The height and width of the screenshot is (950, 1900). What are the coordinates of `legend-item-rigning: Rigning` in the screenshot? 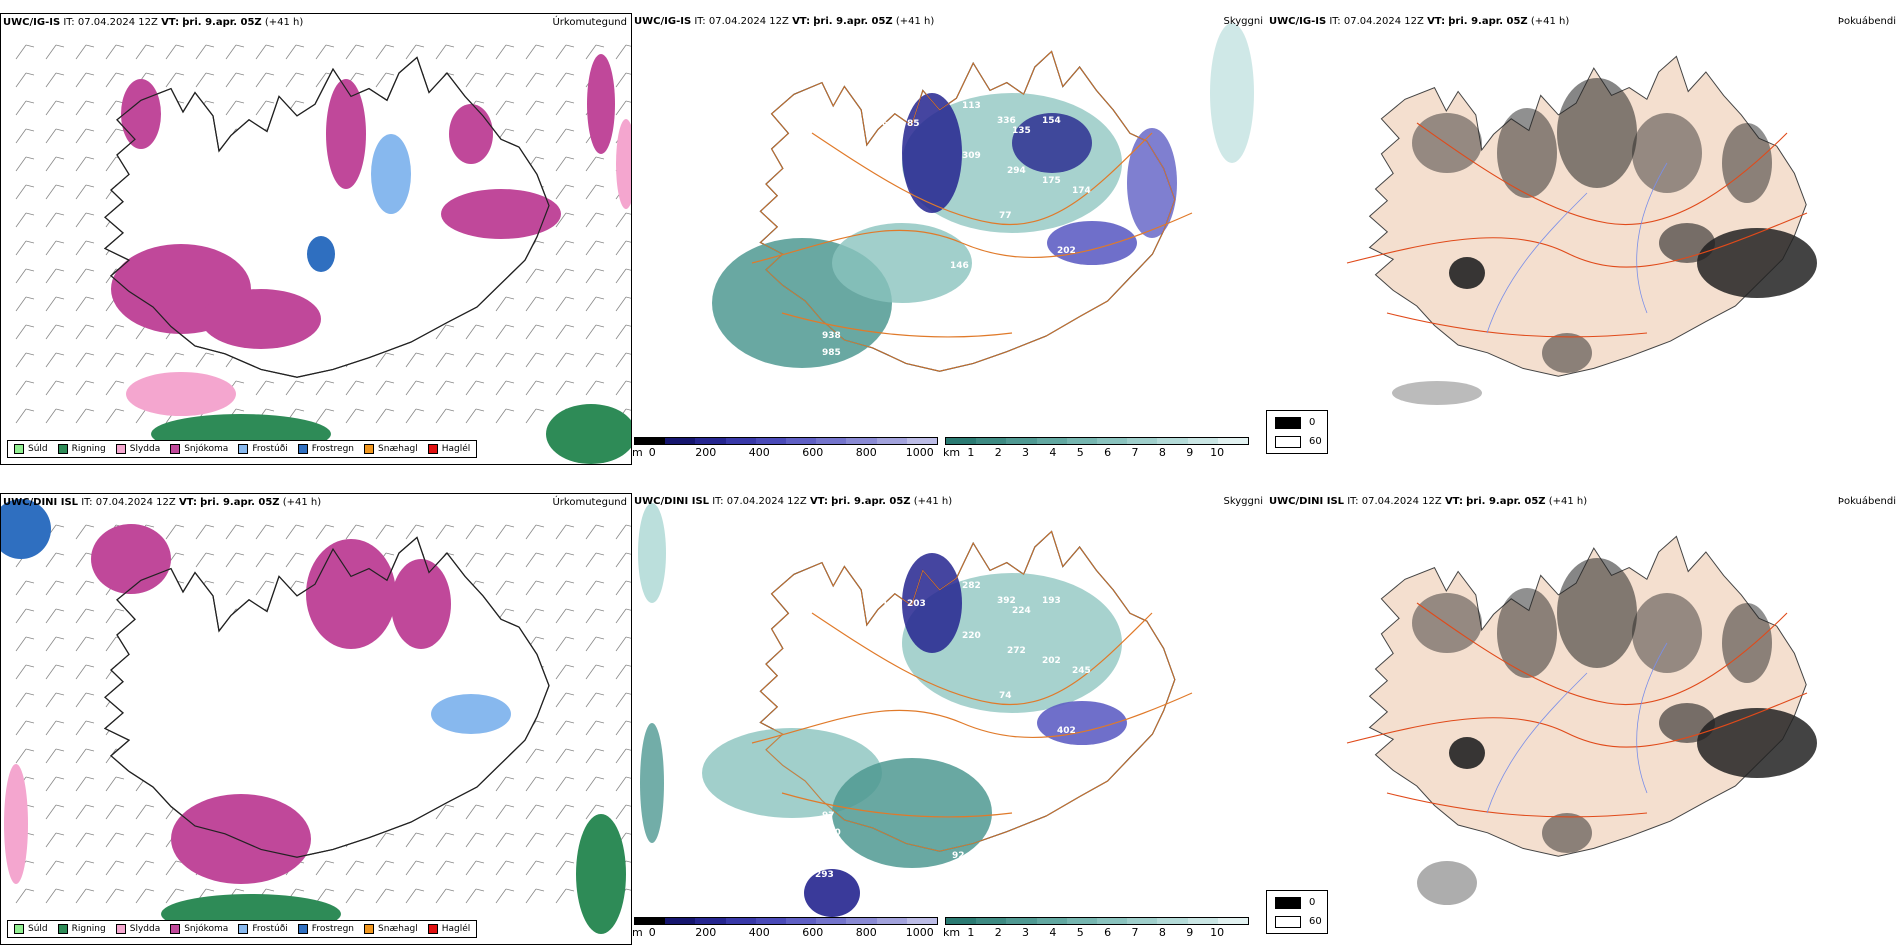 It's located at (81, 449).